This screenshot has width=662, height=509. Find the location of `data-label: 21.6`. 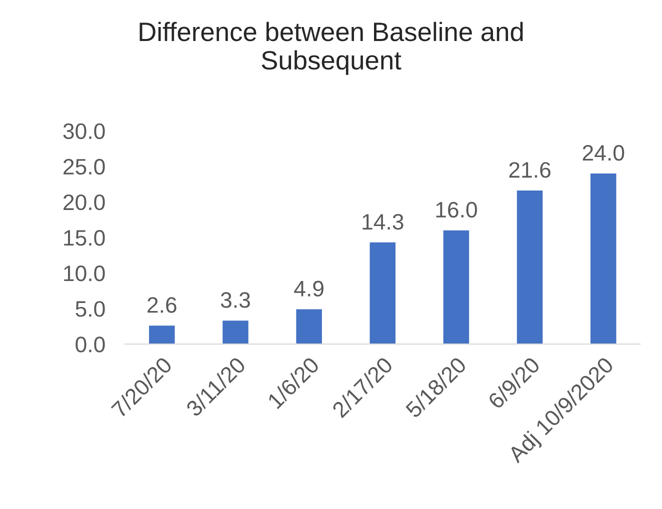

data-label: 21.6 is located at coordinates (529, 170).